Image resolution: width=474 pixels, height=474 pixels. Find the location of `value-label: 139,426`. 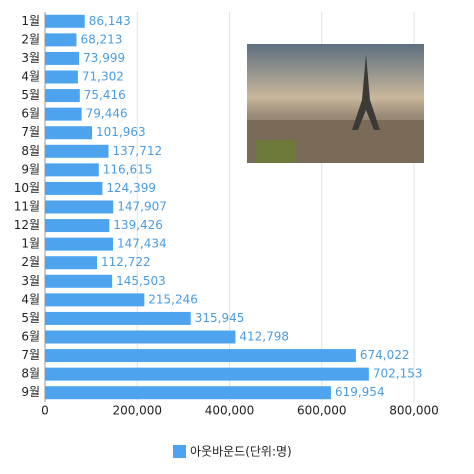

value-label: 139,426 is located at coordinates (138, 225).